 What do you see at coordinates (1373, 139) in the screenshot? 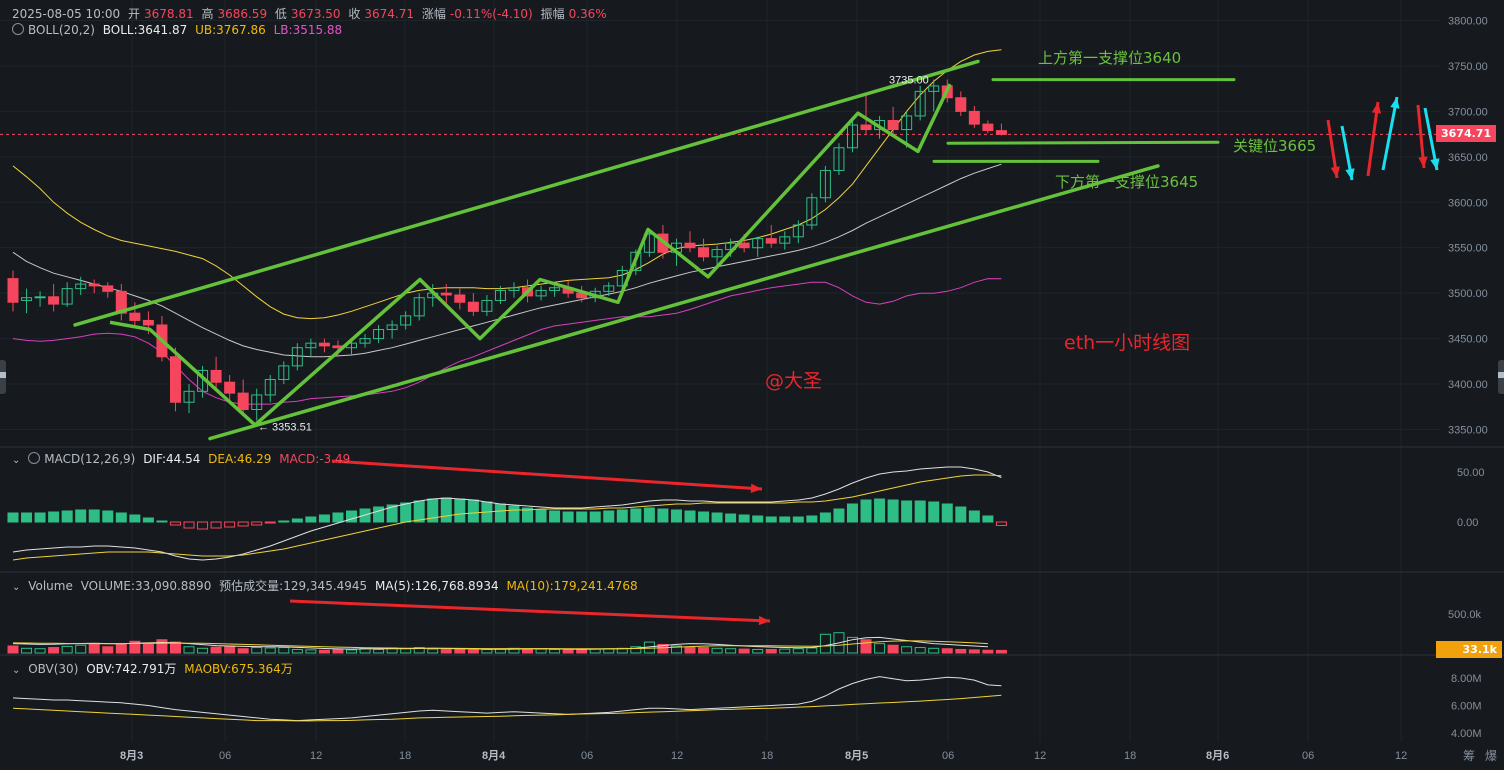
I see `scenario-arrow-up-shaft` at bounding box center [1373, 139].